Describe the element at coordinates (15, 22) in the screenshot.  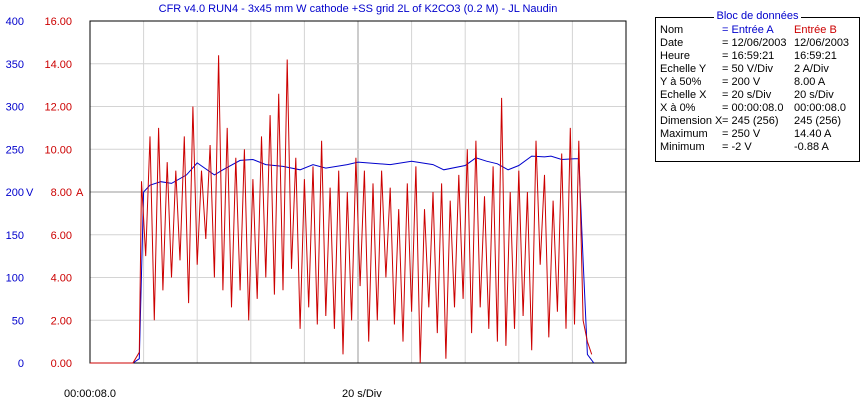
I see `y-tick-label-volts: 400` at that location.